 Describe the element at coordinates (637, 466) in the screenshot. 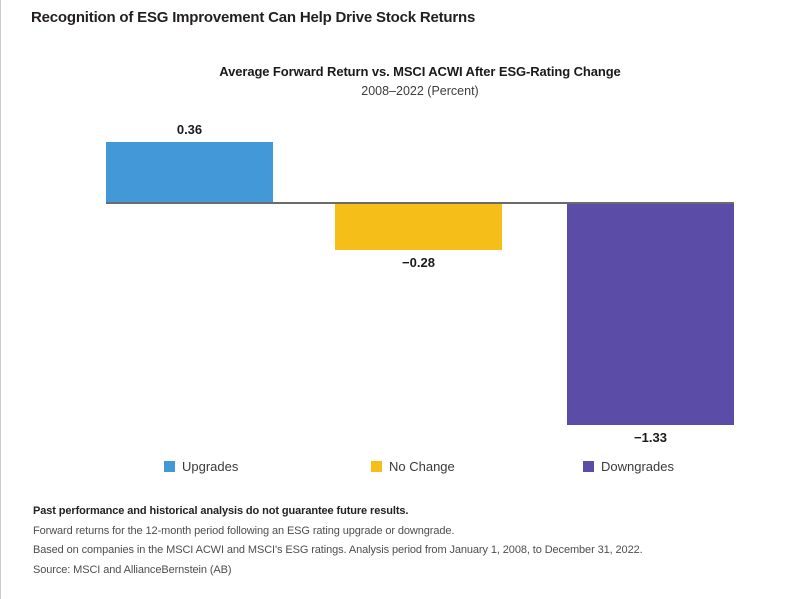

I see `legend-label: Downgrades` at that location.